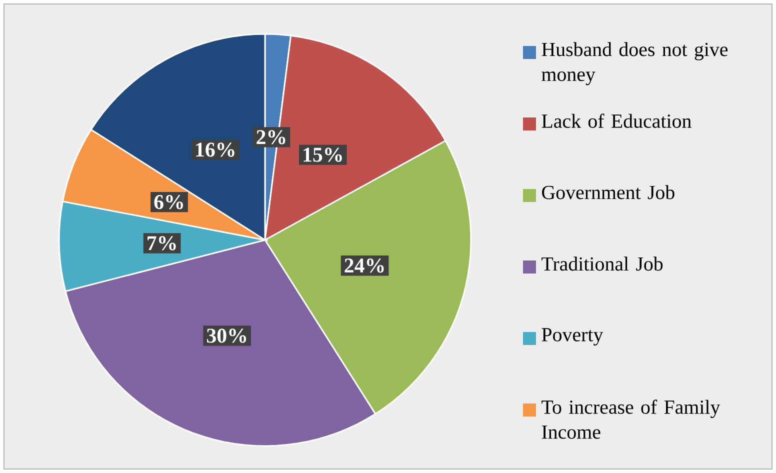  What do you see at coordinates (617, 121) in the screenshot?
I see `legend-label: Lack of Education` at bounding box center [617, 121].